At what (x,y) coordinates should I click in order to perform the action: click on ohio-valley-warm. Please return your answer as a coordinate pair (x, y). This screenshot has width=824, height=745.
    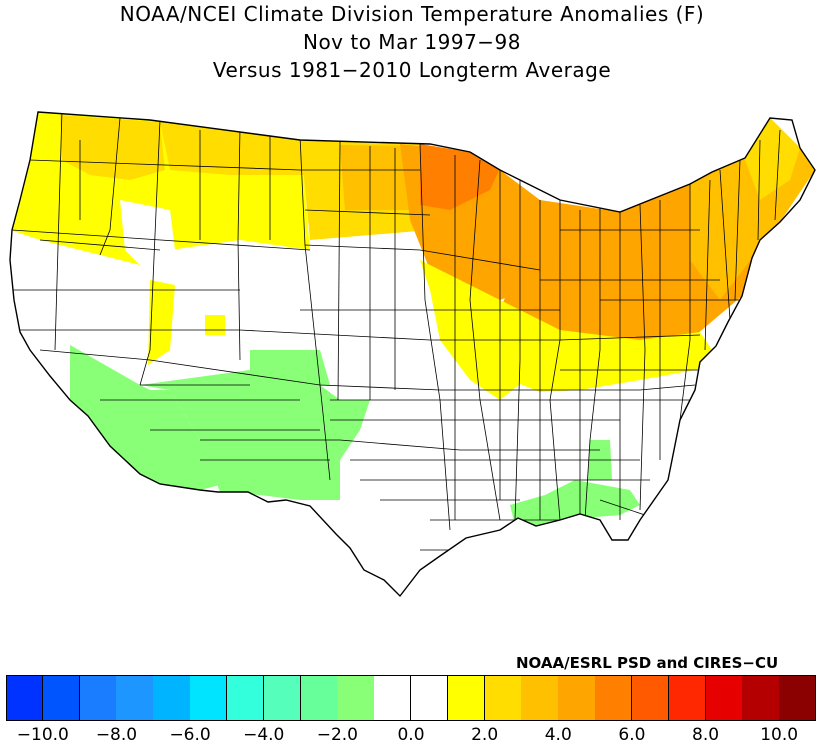
    Looking at the image, I should click on (570, 330).